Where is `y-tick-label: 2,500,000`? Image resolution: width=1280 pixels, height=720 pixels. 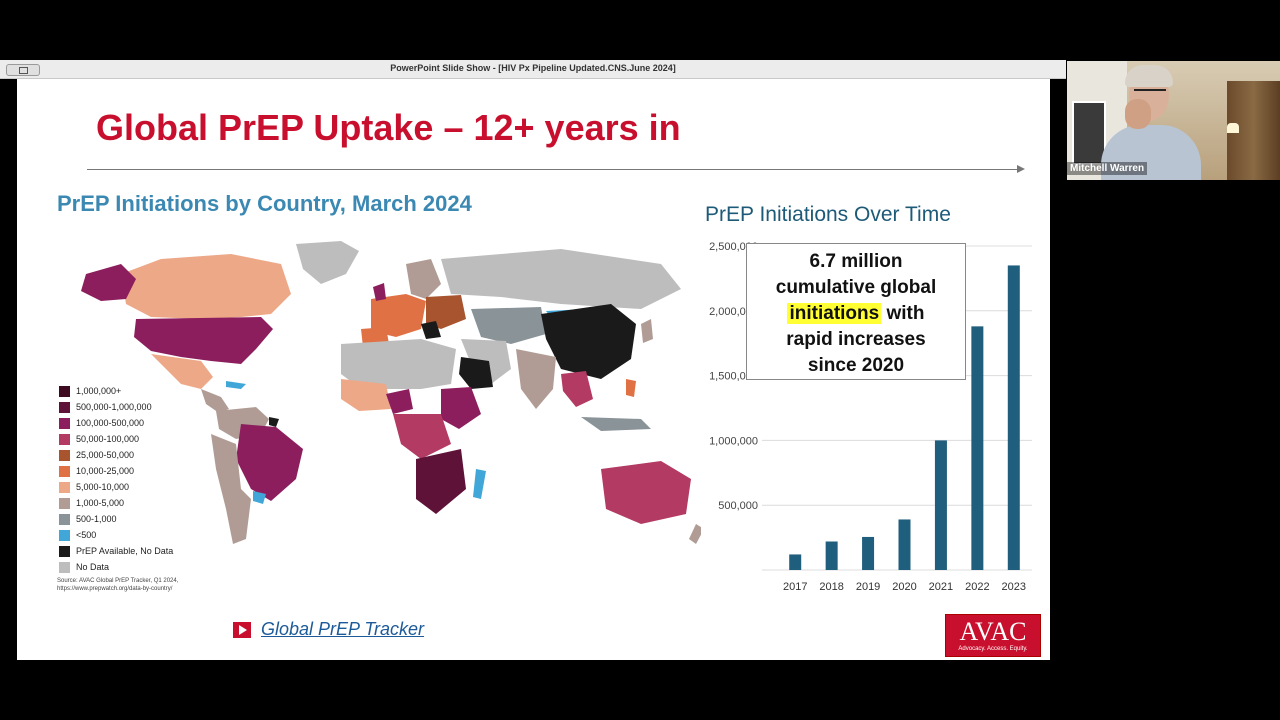 y-tick-label: 2,500,000 is located at coordinates (733, 247).